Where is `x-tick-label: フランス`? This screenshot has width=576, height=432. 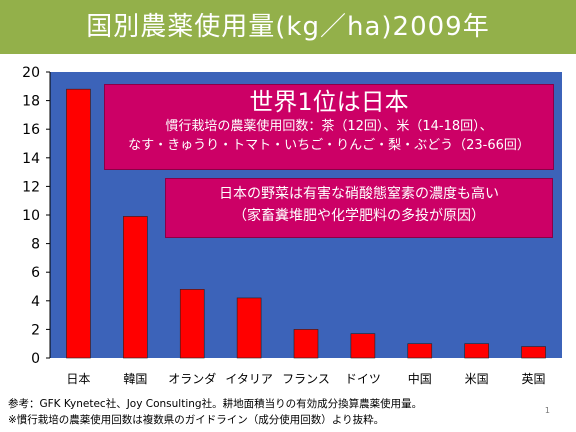
x-tick-label: フランス is located at coordinates (306, 379).